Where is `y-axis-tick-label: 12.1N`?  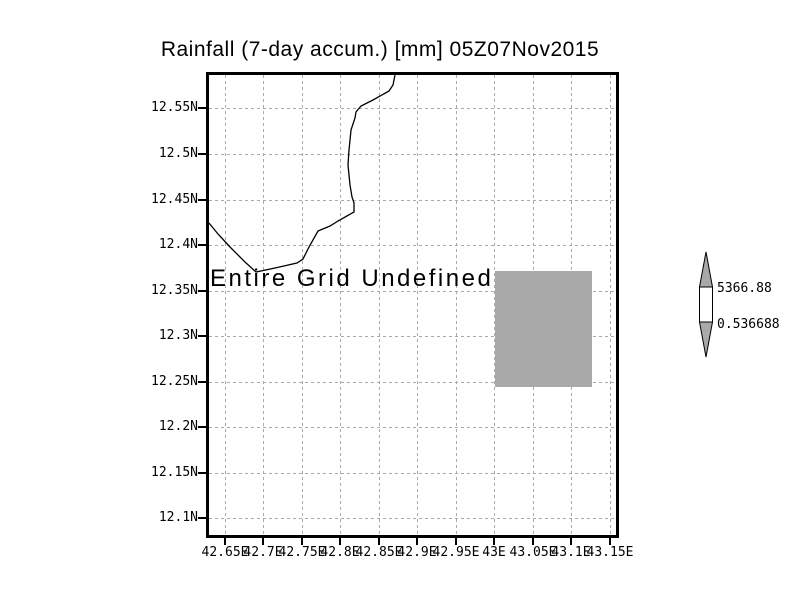
y-axis-tick-label: 12.1N is located at coordinates (178, 517).